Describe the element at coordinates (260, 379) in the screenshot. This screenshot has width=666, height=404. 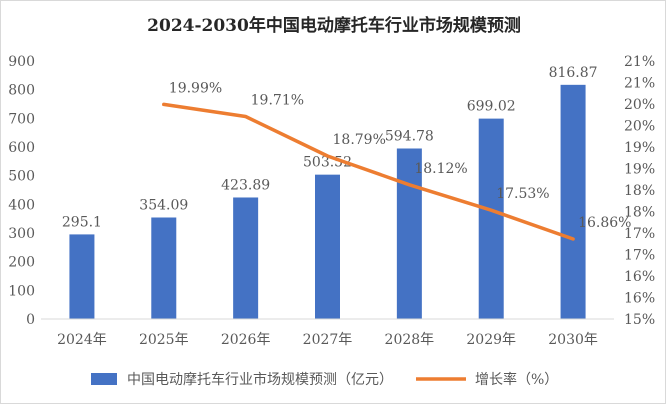
I see `legend-bar-label: 中国电动摩托车行业市场规模预测（亿元）` at that location.